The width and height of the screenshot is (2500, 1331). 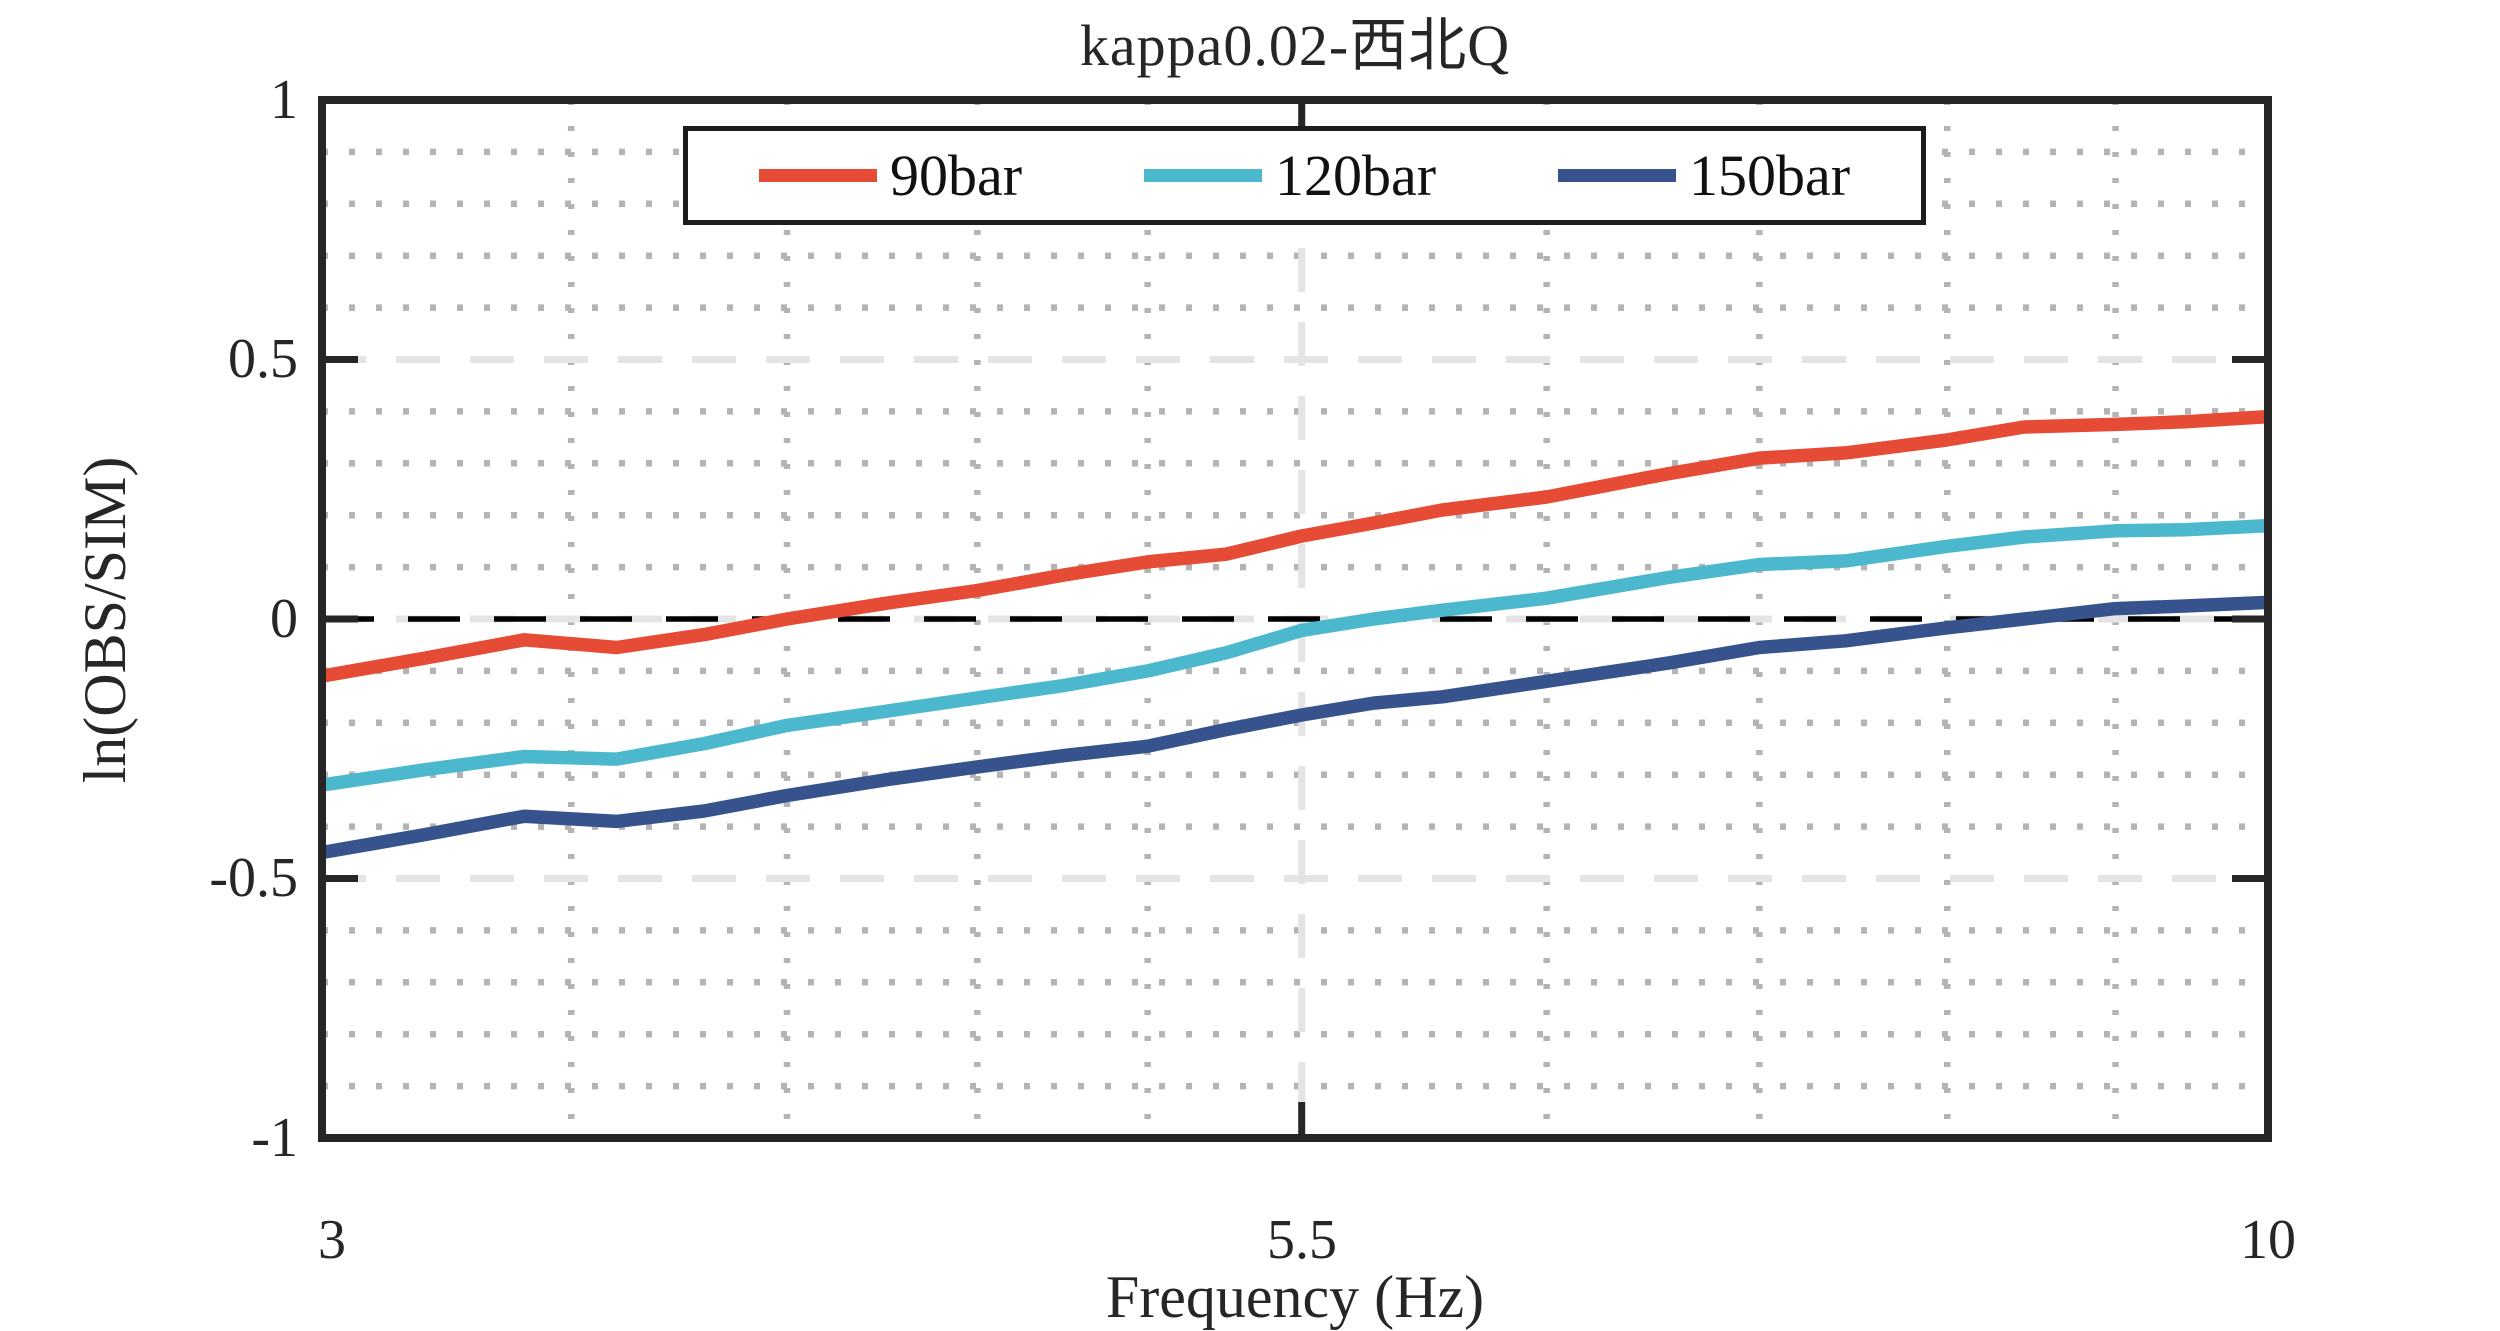 I want to click on legend-line-90bar-icon, so click(x=817, y=175).